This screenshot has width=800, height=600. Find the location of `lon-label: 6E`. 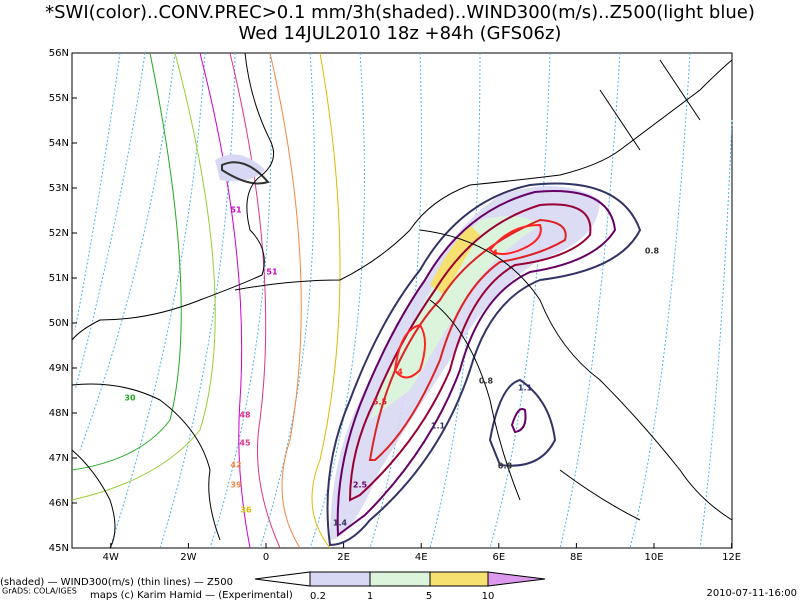

lon-label: 6E is located at coordinates (498, 557).